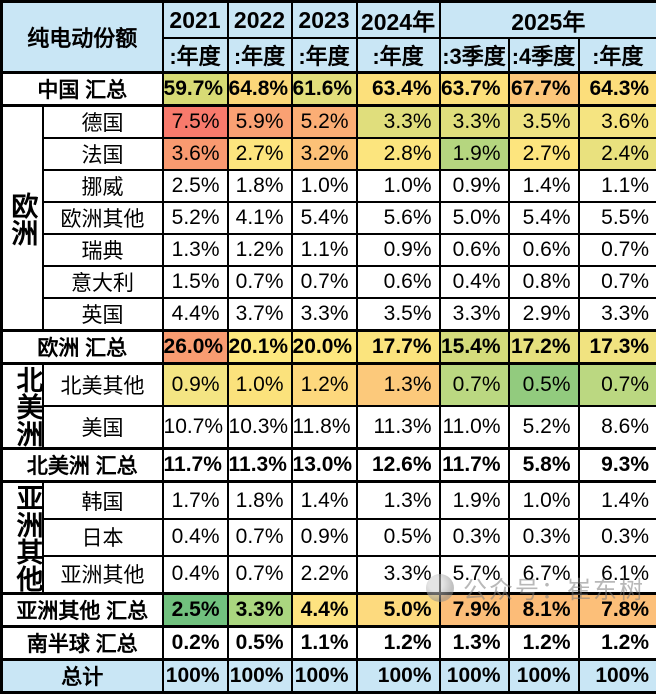 The height and width of the screenshot is (694, 656). What do you see at coordinates (544, 347) in the screenshot?
I see `value-cell: 17.2%` at bounding box center [544, 347].